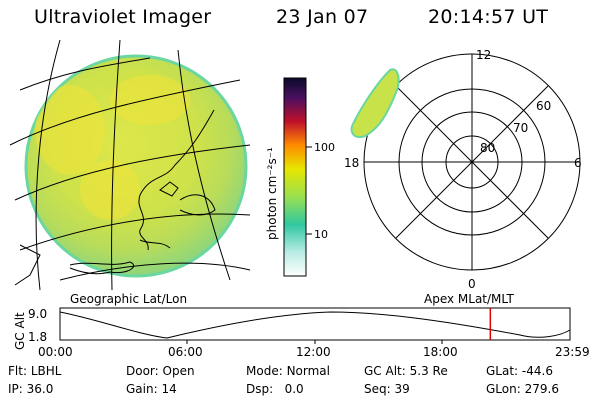 The height and width of the screenshot is (400, 600). What do you see at coordinates (20, 331) in the screenshot?
I see `orbit-axis-label: GC Alt` at bounding box center [20, 331].